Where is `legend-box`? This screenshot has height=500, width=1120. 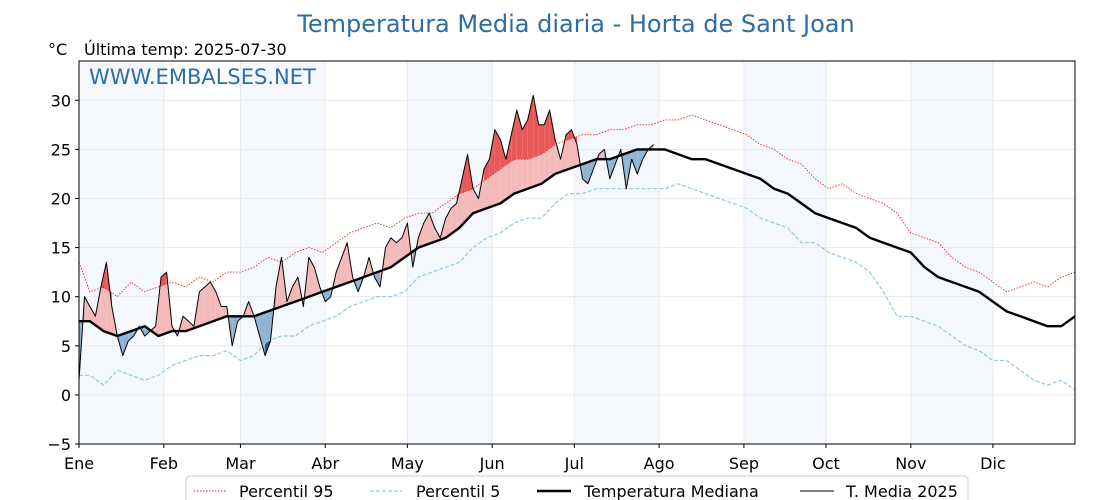 legend-box is located at coordinates (577, 487).